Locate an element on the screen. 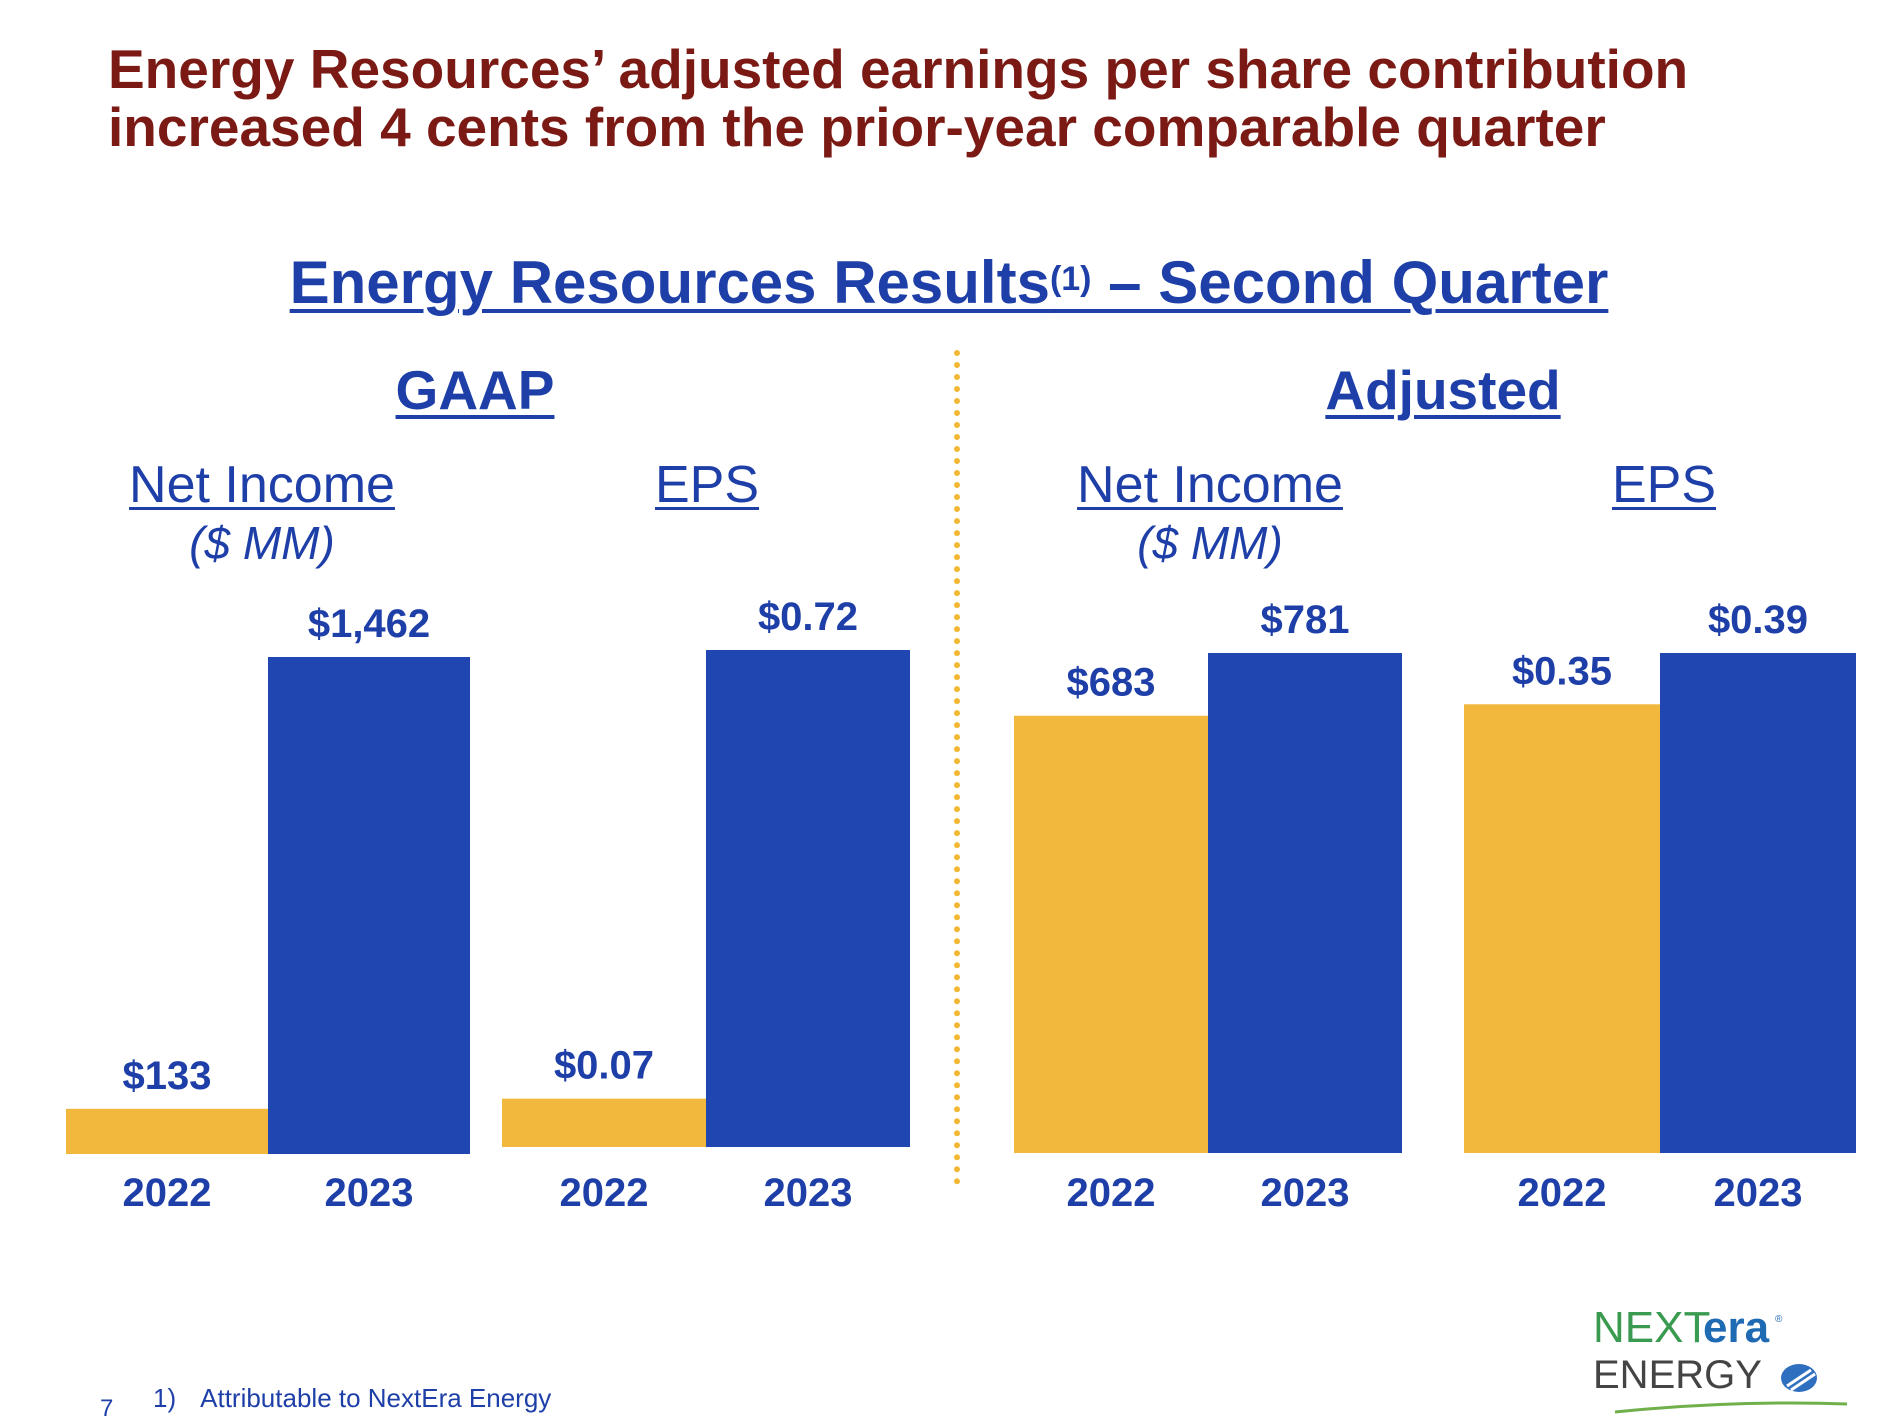  year-label-2-2022: 2022 is located at coordinates (1111, 1193).